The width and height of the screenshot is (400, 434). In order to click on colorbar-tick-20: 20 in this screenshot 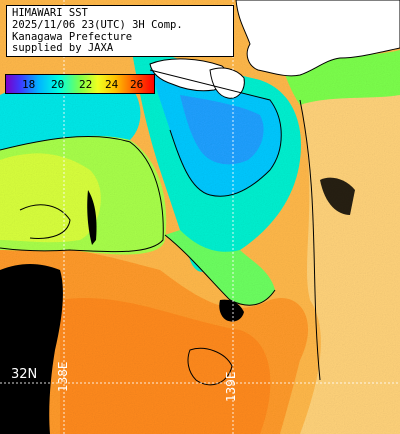, I will do `click(58, 84)`.